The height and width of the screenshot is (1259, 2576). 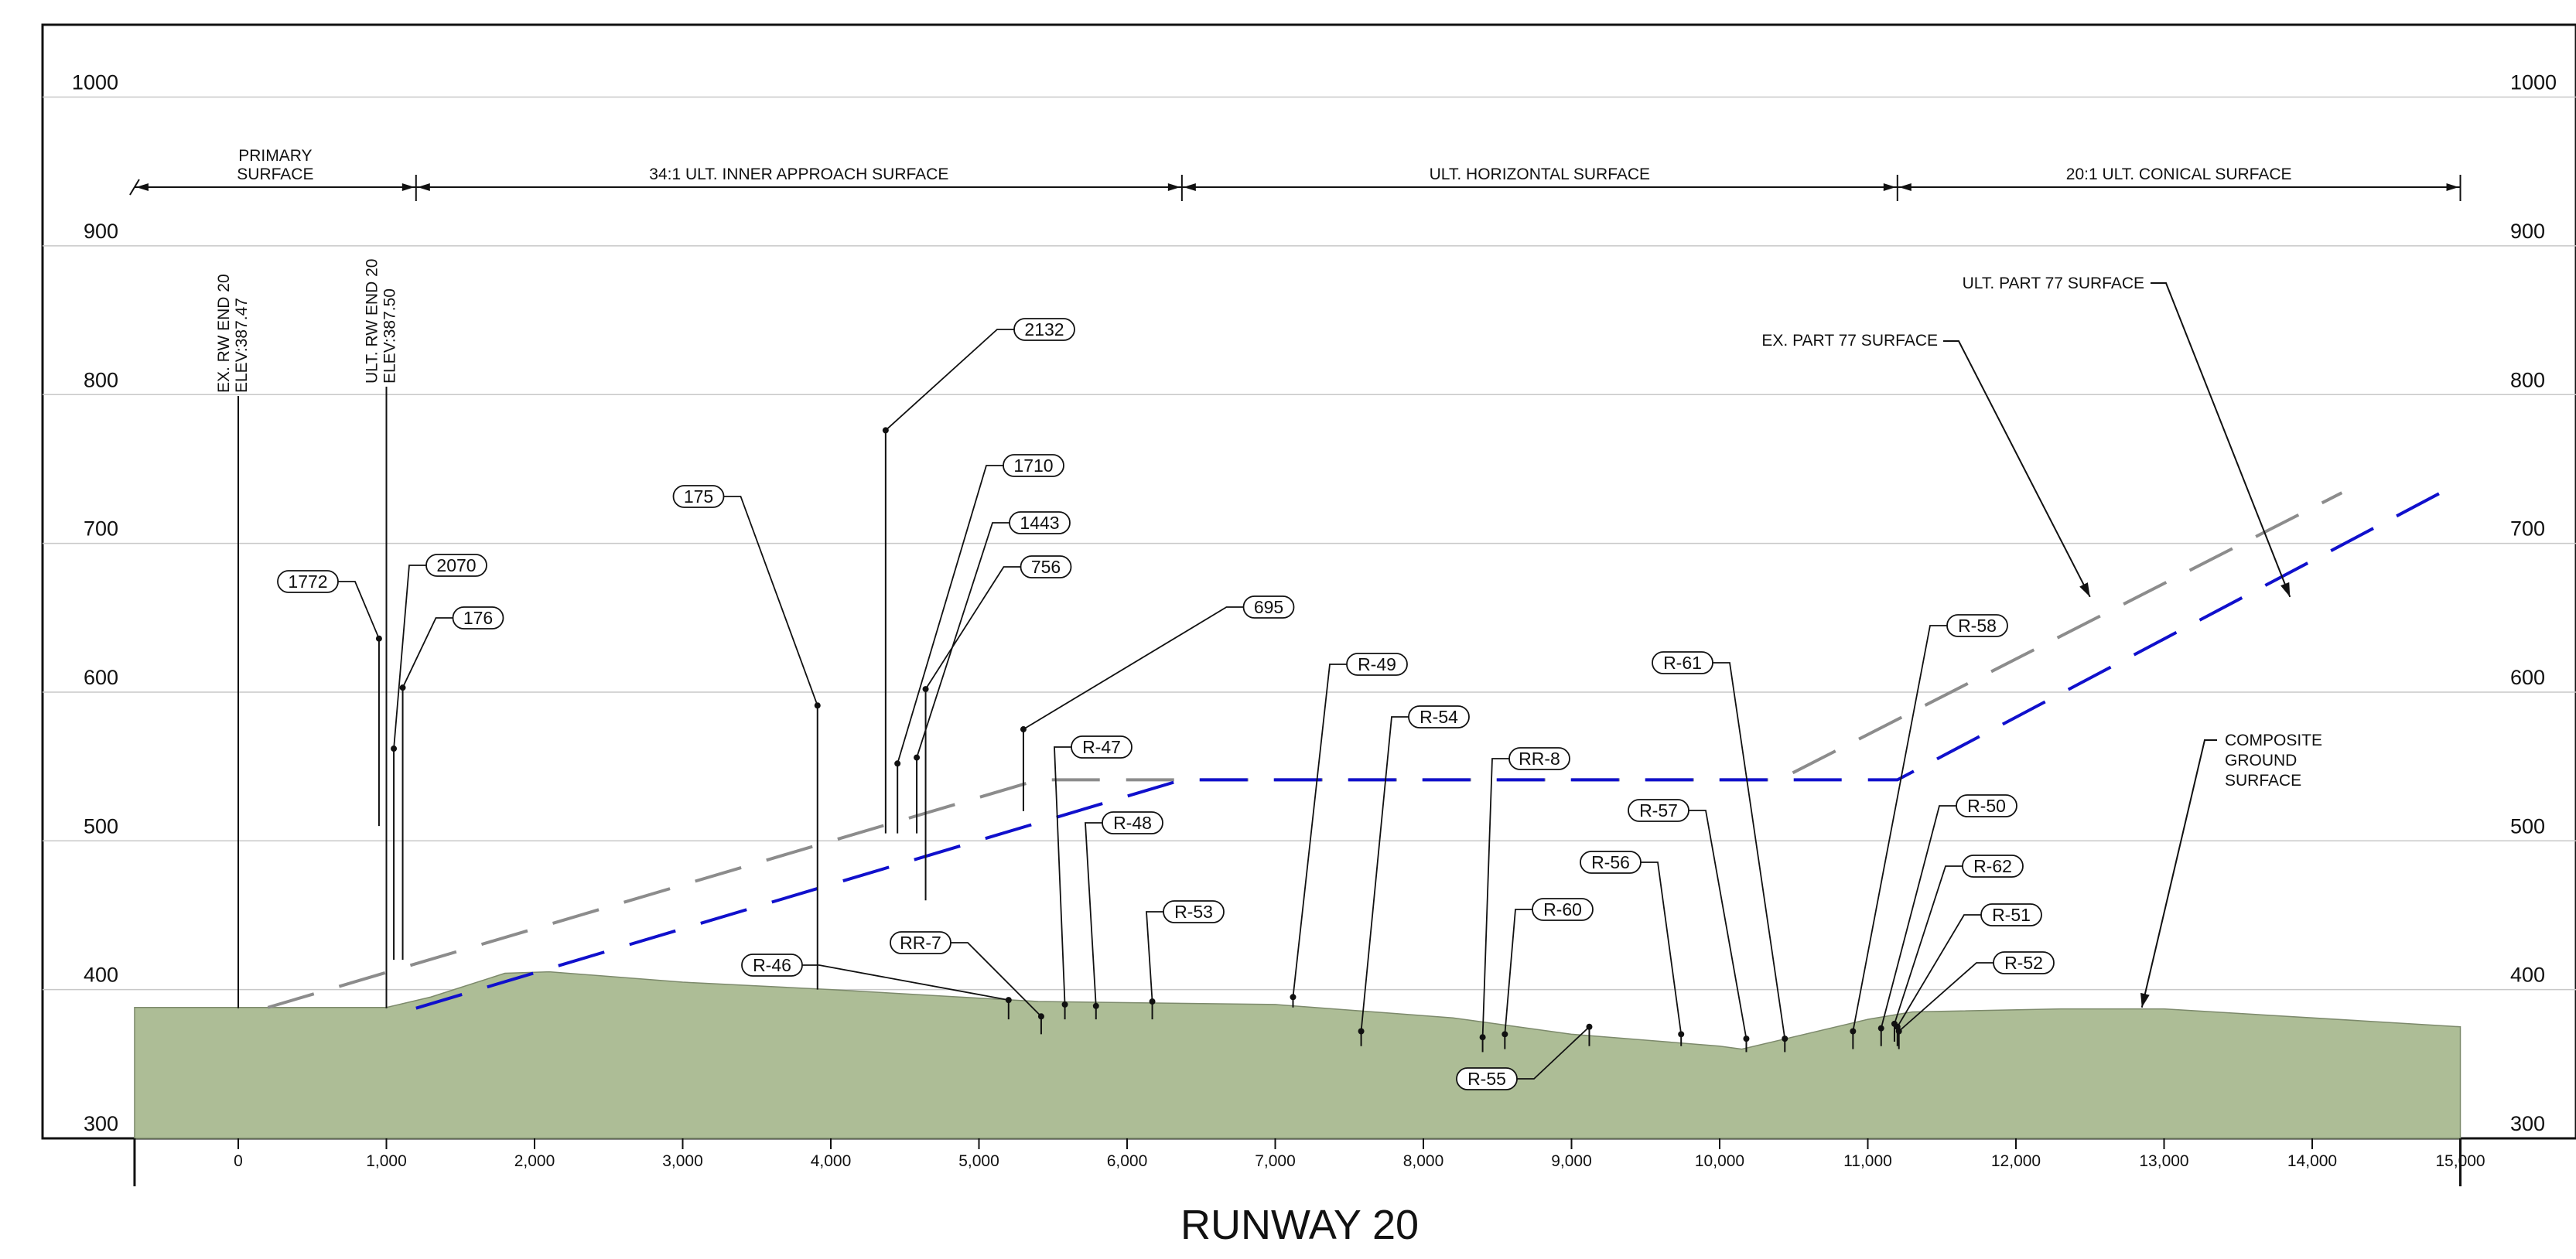 What do you see at coordinates (978, 1161) in the screenshot?
I see `x-tick-label-5000: 5,000` at bounding box center [978, 1161].